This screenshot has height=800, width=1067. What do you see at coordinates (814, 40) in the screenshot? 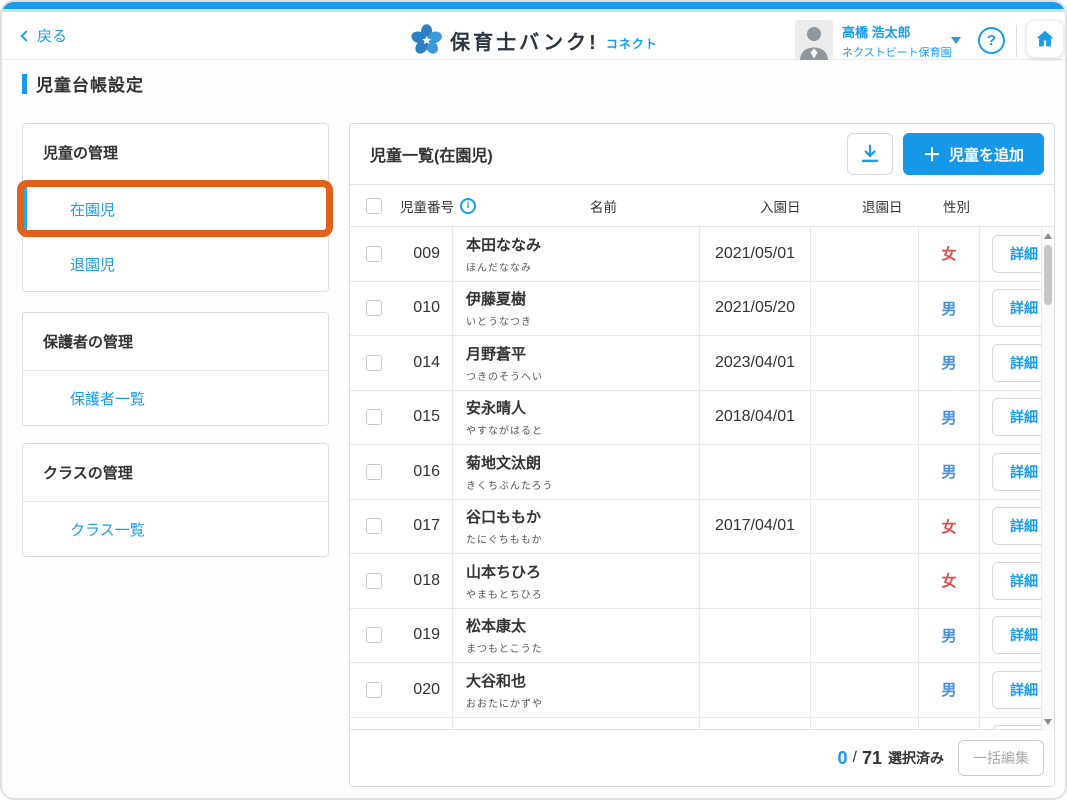
I see `avatar` at bounding box center [814, 40].